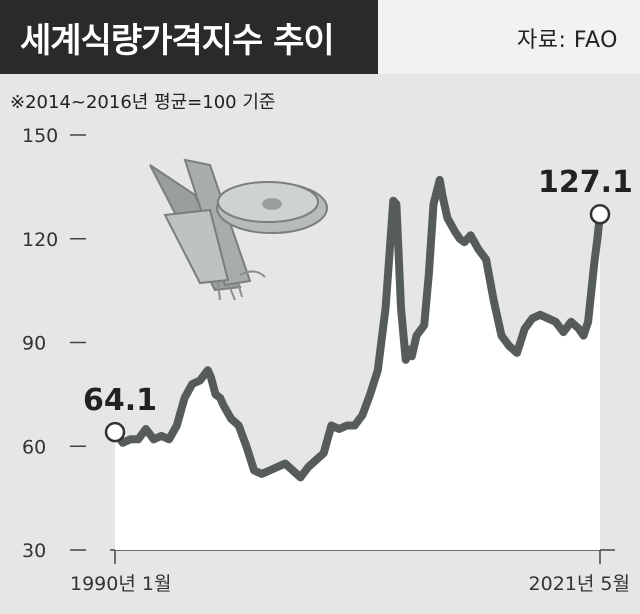 This screenshot has width=640, height=614. I want to click on vegetable-illustration-icon, so click(207, 229).